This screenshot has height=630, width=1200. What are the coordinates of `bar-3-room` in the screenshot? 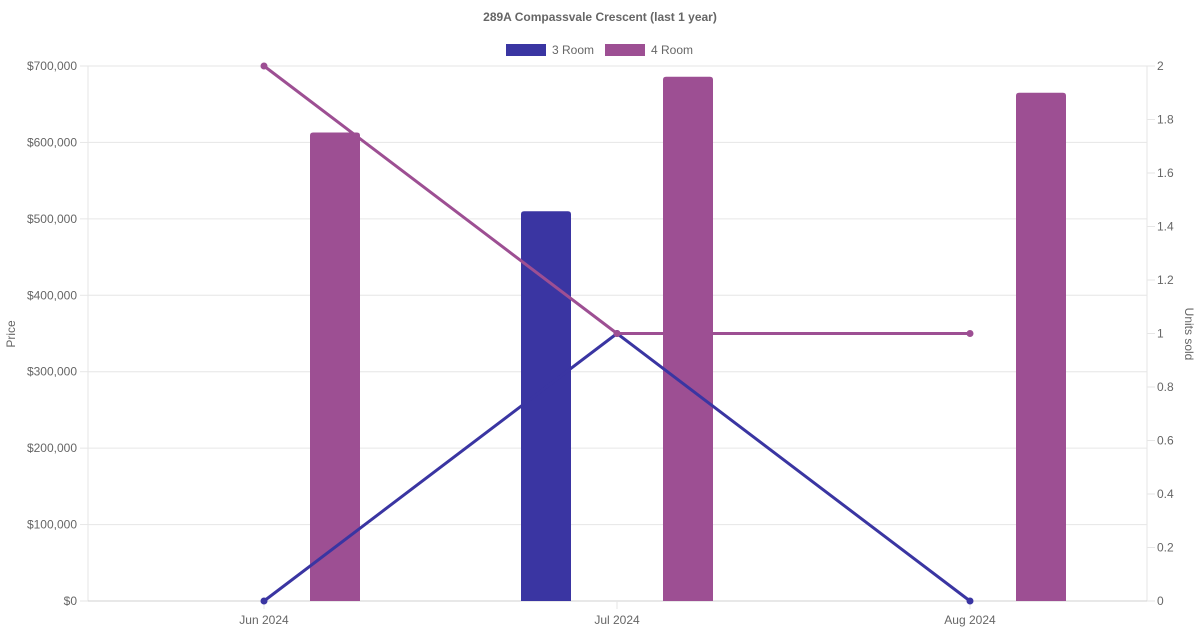 It's located at (546, 406).